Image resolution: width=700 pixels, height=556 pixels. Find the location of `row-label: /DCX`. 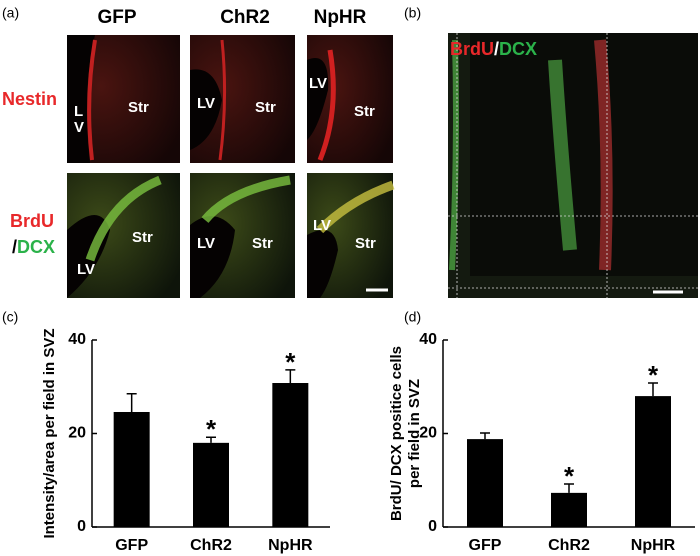

row-label: /DCX is located at coordinates (33, 247).